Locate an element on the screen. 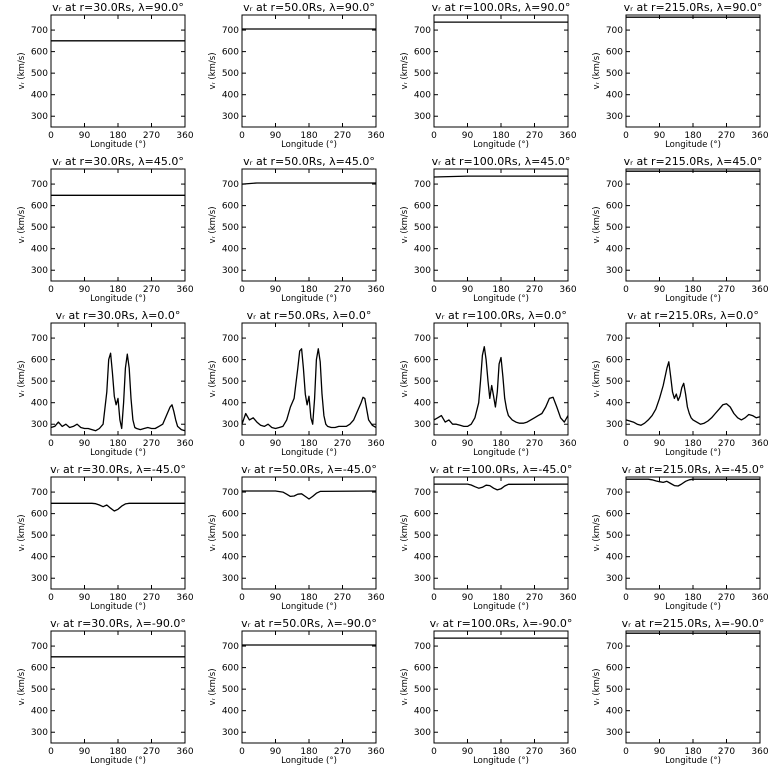 The image size is (768, 768). panel-title: vᵣ at r=100.0Rs, λ=0.0° is located at coordinates (501, 315).